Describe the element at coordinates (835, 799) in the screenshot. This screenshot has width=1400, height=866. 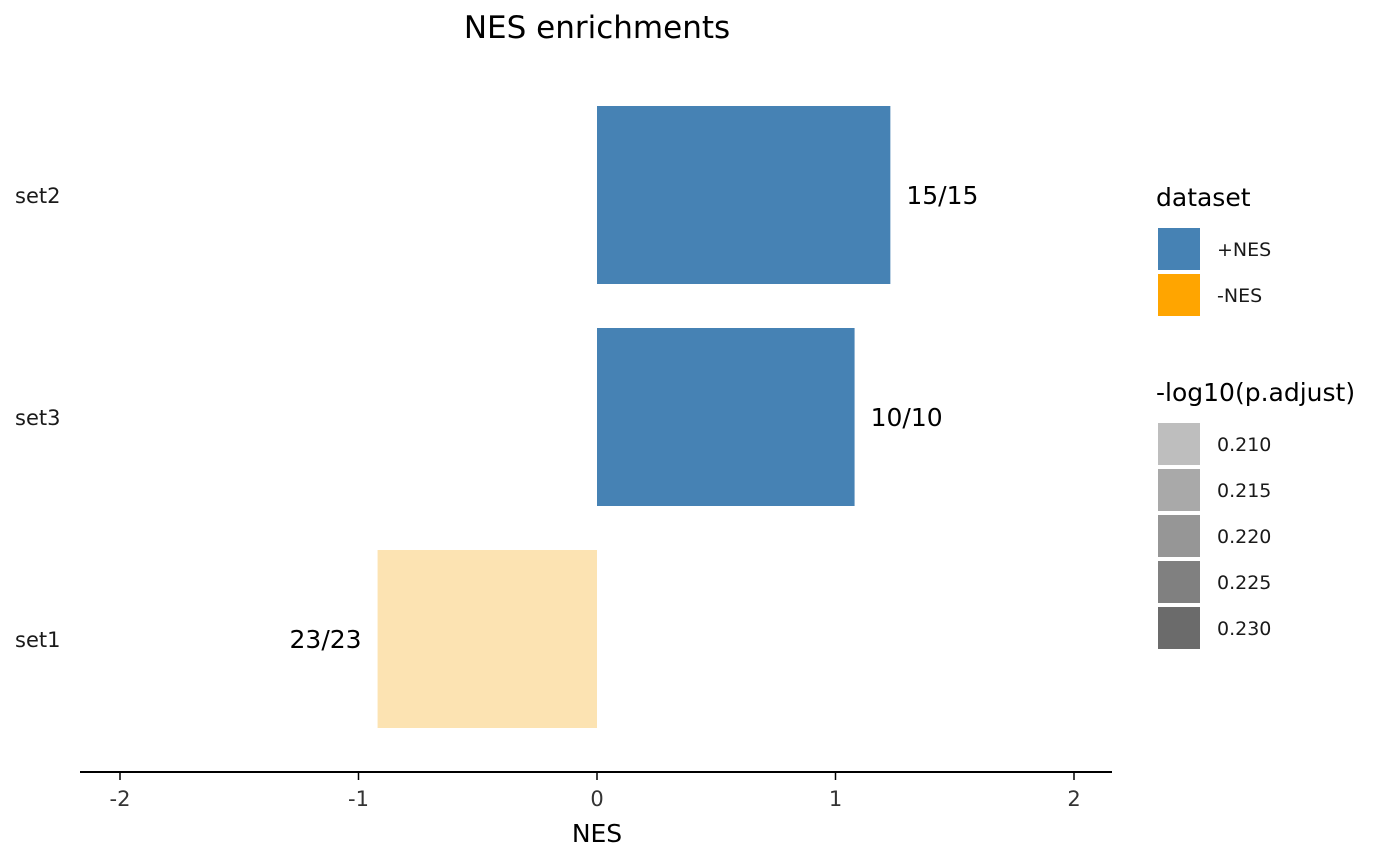
I see `x-tick-label: 1` at that location.